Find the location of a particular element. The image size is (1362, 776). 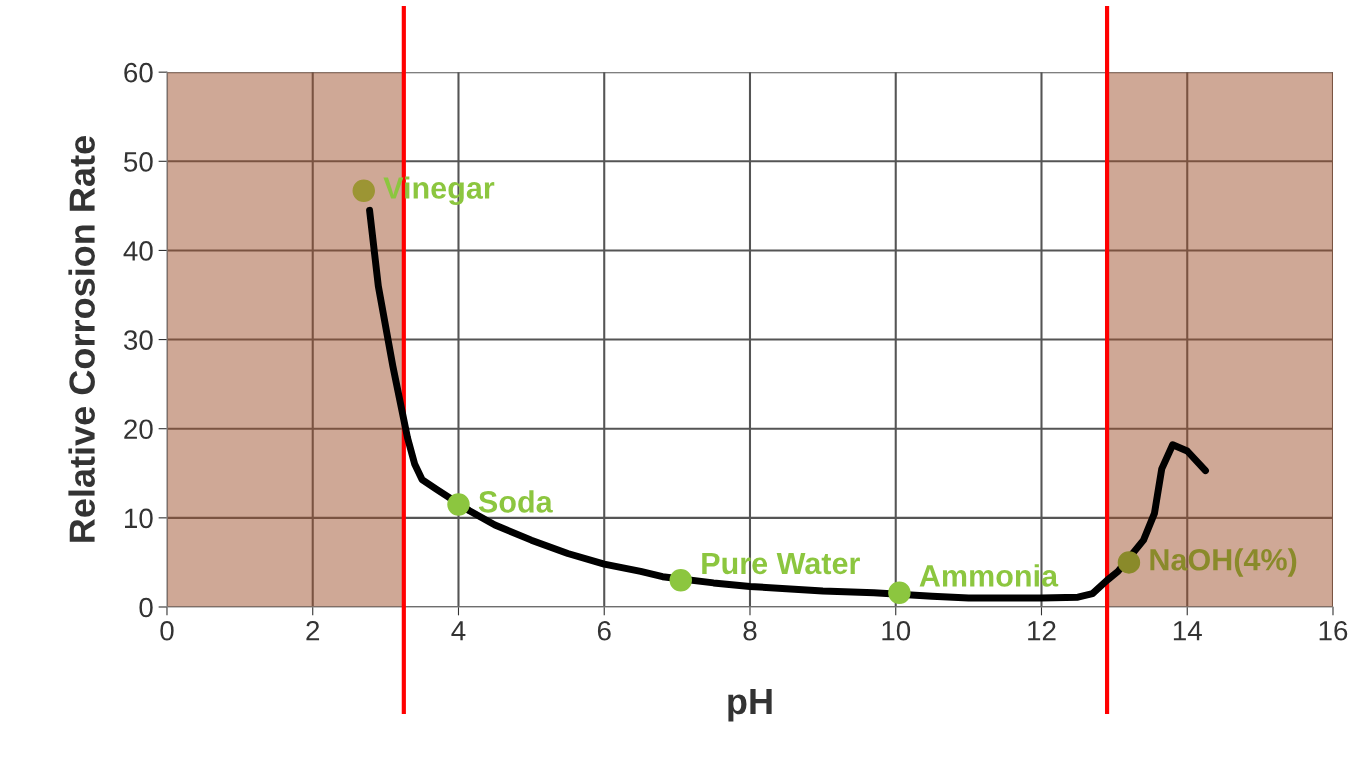

x-tick-label: 0 is located at coordinates (167, 630).